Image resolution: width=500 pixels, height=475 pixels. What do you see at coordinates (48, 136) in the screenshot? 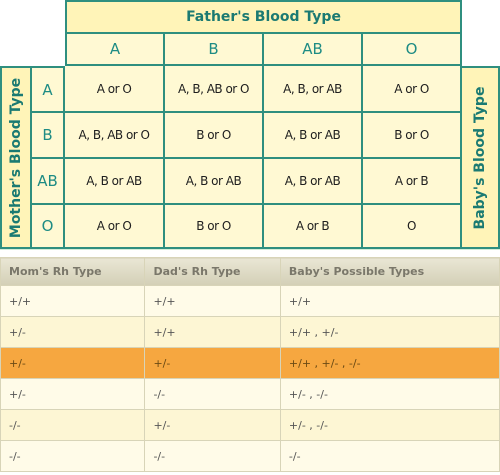
I see `row-header-b: B` at bounding box center [48, 136].